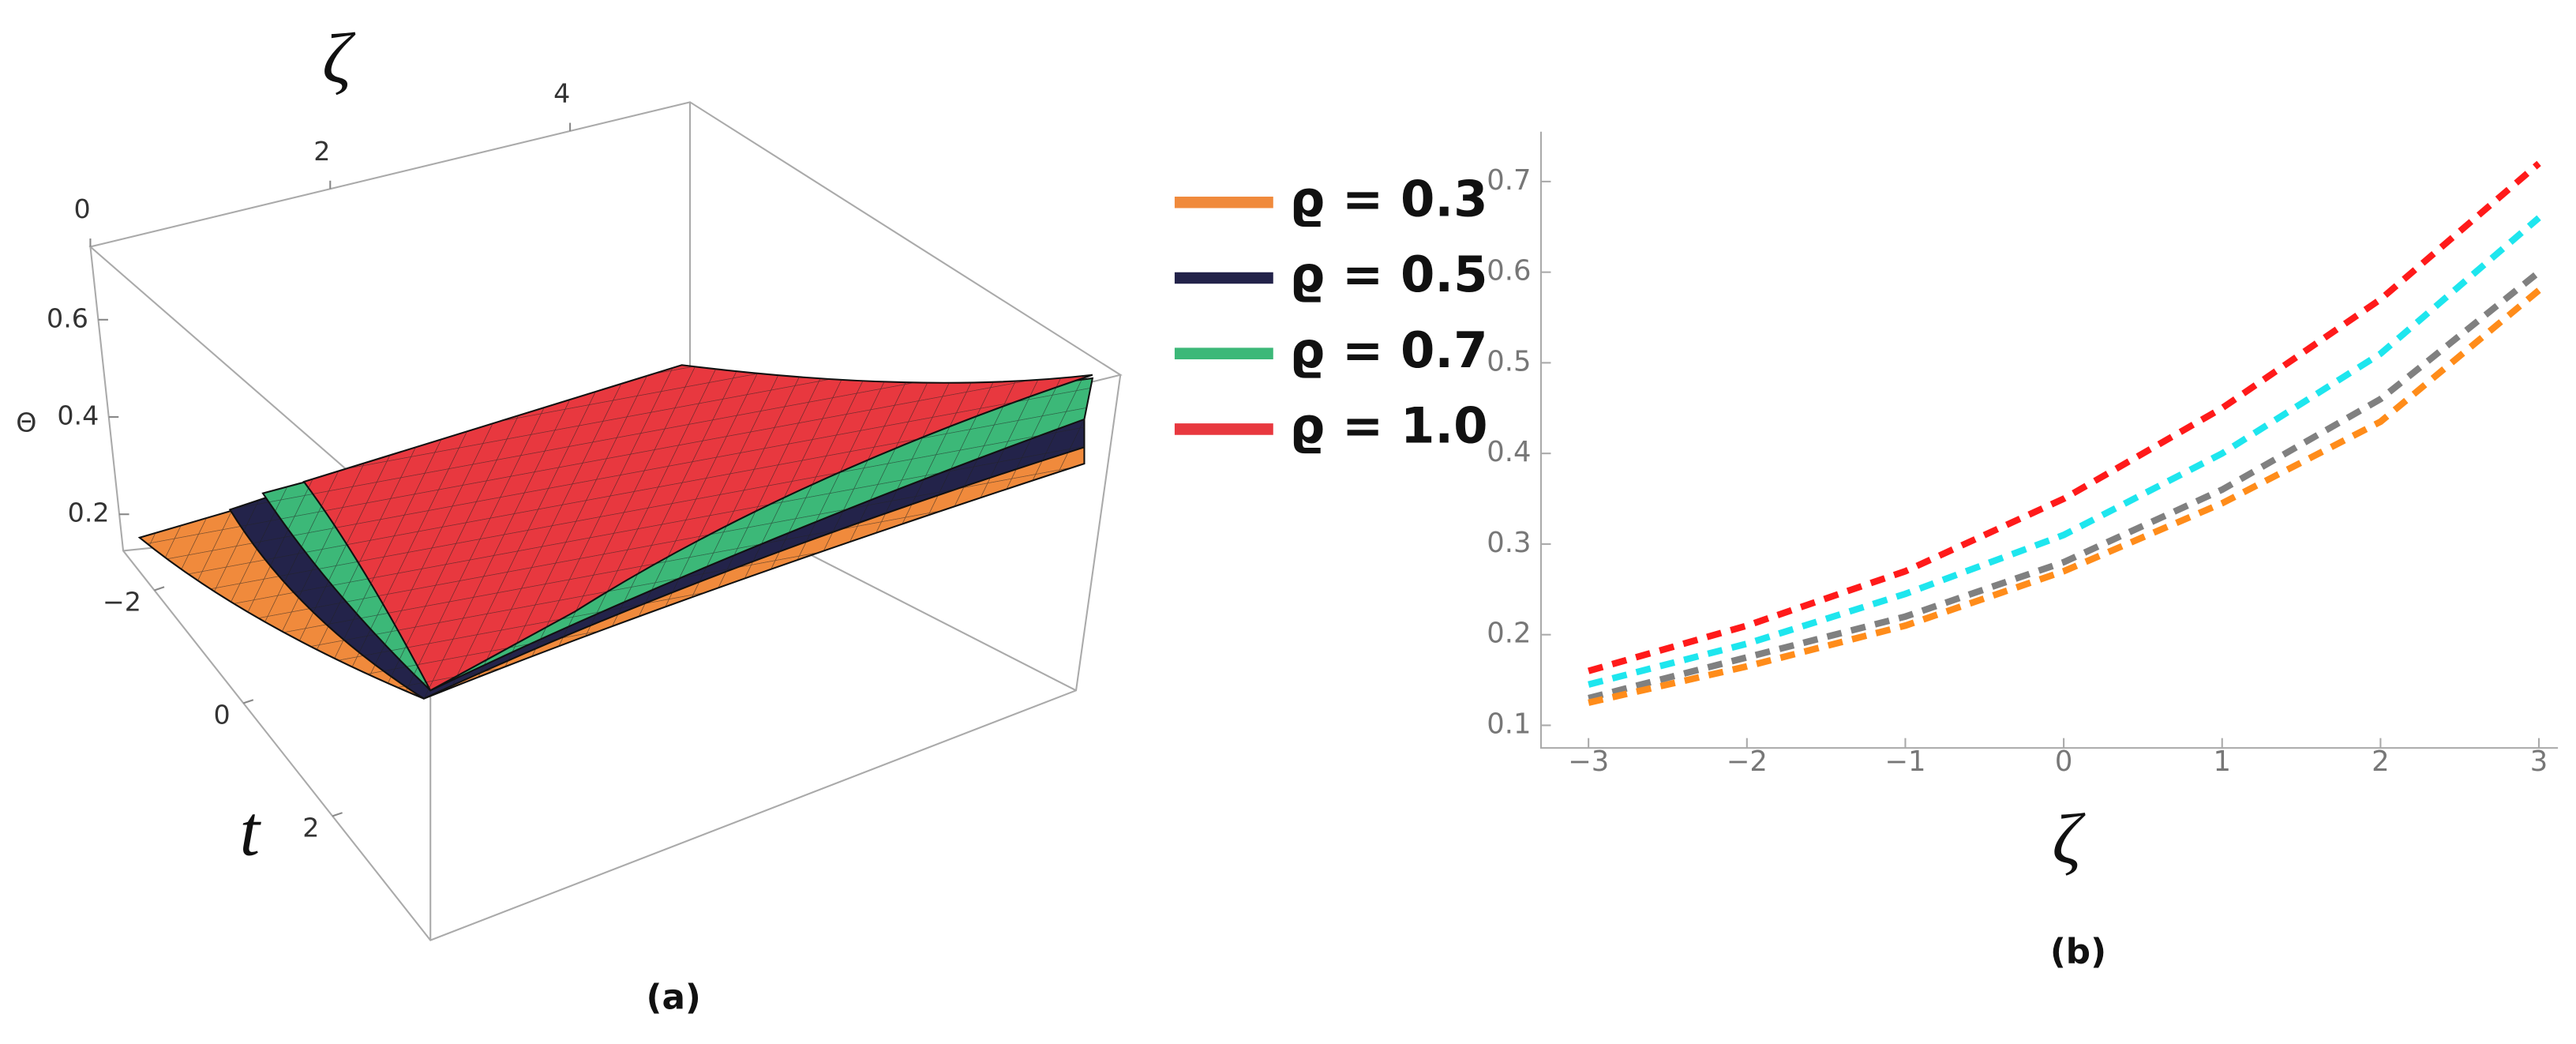 This screenshot has width=2576, height=1044. I want to click on caption: (a), so click(673, 998).